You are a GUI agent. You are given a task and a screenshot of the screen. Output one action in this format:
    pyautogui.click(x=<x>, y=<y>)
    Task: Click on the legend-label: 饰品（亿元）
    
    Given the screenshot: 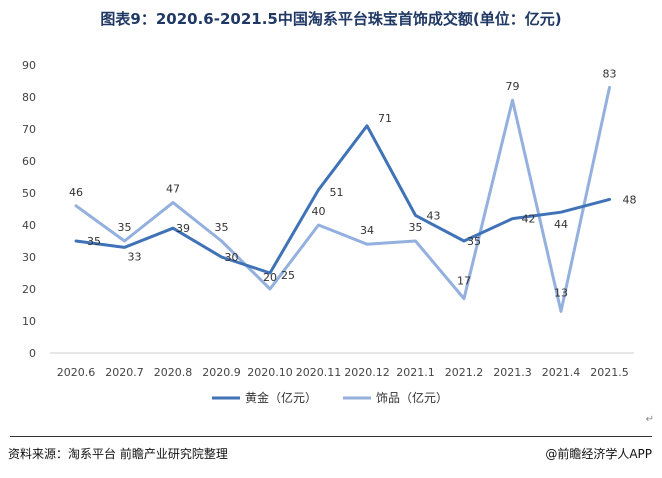 What is the action you would take?
    pyautogui.click(x=412, y=397)
    